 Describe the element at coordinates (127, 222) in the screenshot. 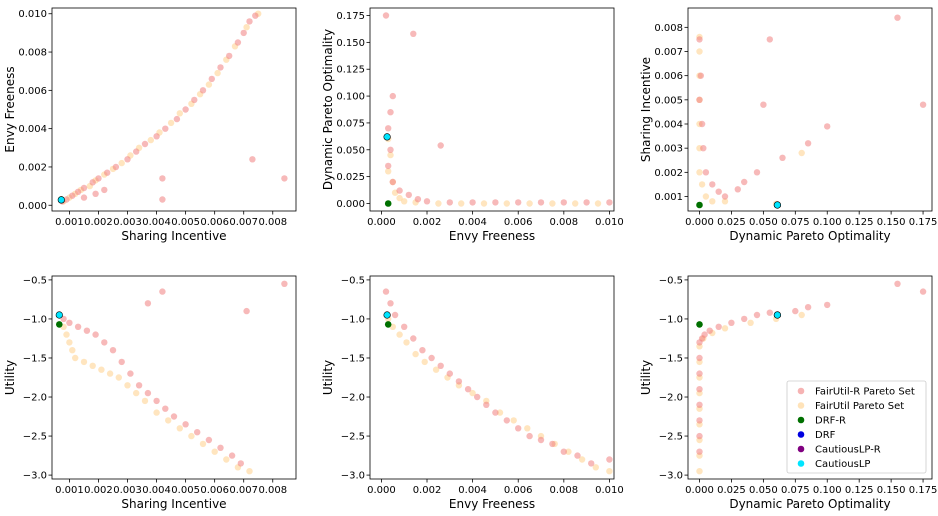

I see `x-tick-label: 0.003` at that location.